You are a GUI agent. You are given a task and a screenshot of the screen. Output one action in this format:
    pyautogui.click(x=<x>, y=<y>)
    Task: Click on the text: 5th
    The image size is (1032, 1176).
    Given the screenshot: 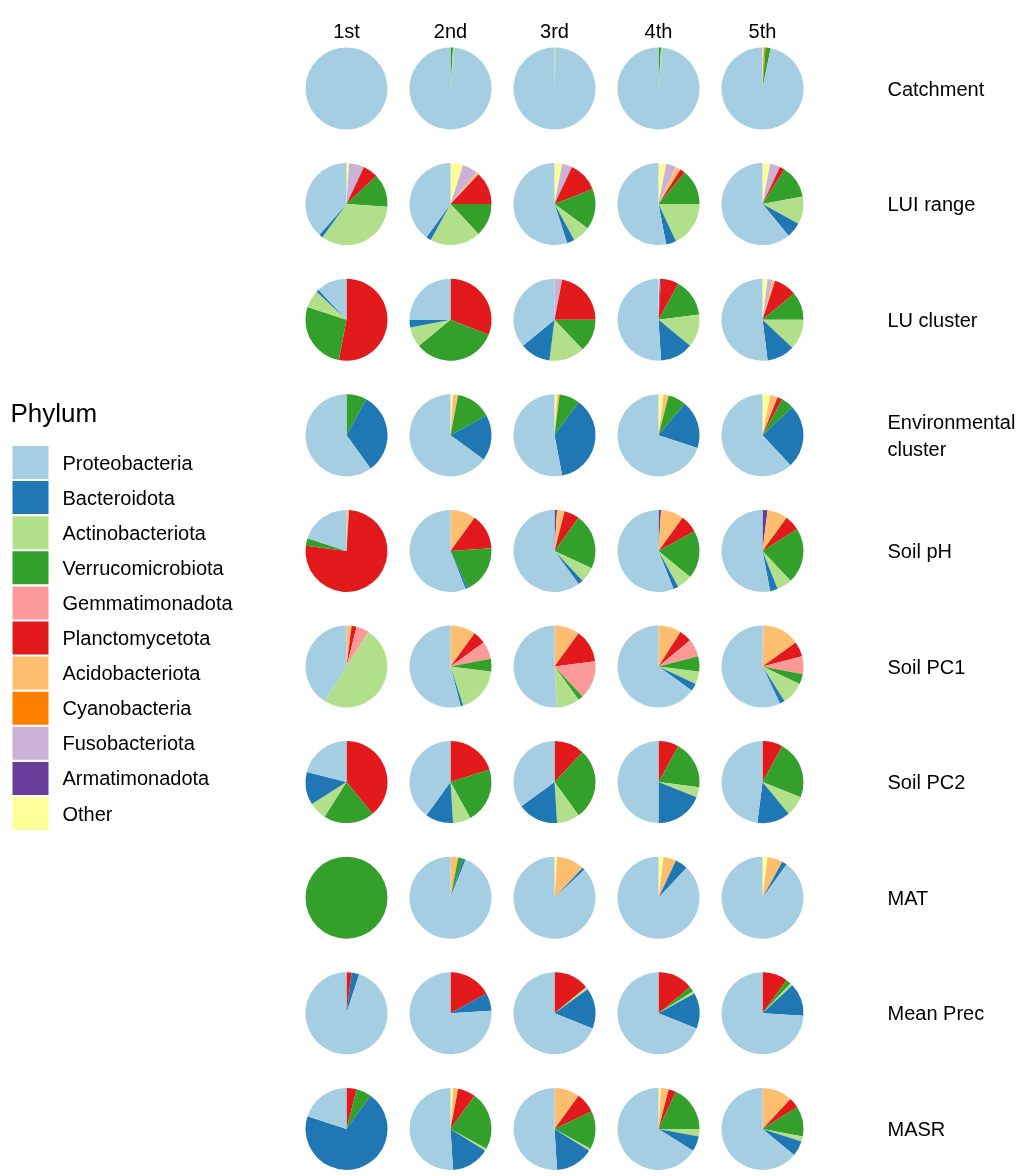 What is the action you would take?
    pyautogui.click(x=762, y=30)
    